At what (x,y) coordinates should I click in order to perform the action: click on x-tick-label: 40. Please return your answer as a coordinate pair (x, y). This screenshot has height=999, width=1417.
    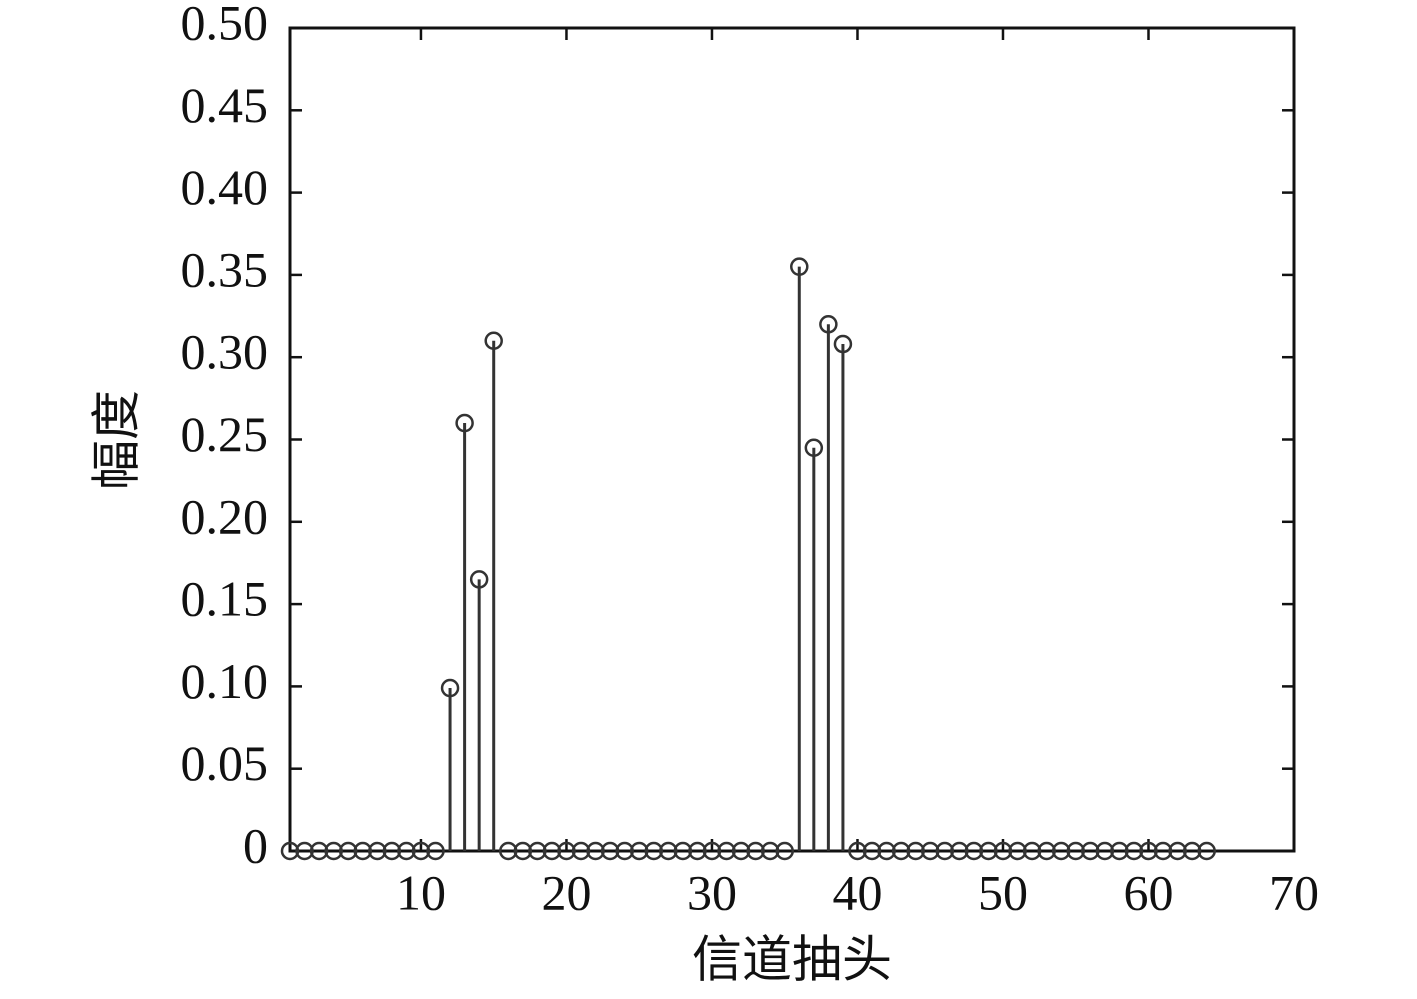
    Looking at the image, I should click on (857, 892).